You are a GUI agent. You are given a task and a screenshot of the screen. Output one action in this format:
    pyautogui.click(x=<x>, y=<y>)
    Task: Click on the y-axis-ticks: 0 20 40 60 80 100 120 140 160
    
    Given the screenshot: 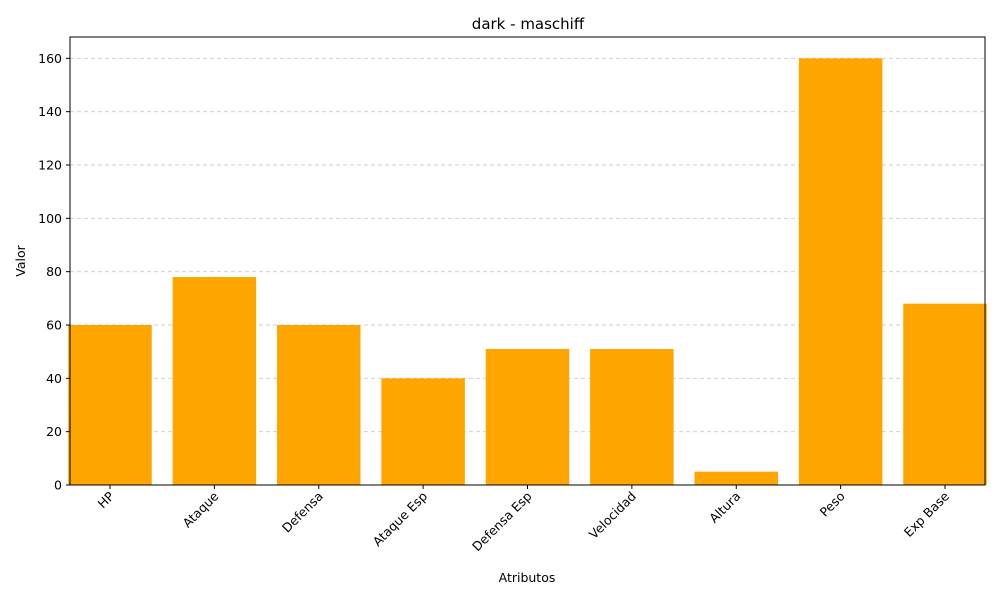 What is the action you would take?
    pyautogui.click(x=54, y=272)
    